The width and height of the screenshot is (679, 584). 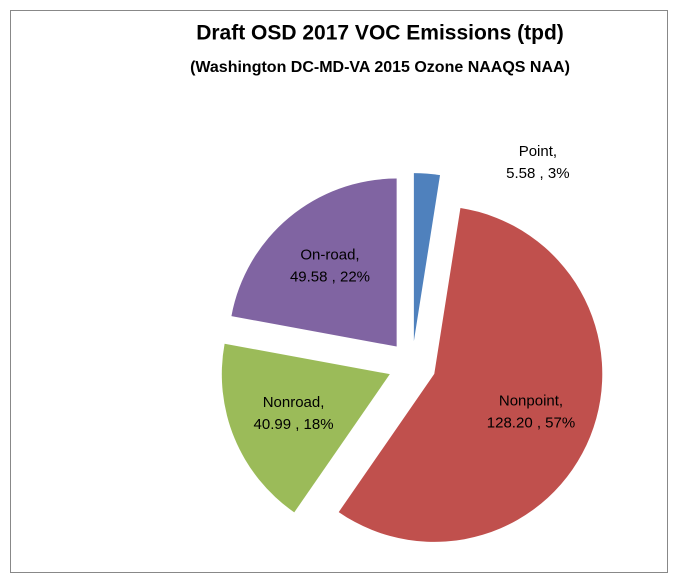 What do you see at coordinates (531, 401) in the screenshot?
I see `slice-label: Nonpoint,` at bounding box center [531, 401].